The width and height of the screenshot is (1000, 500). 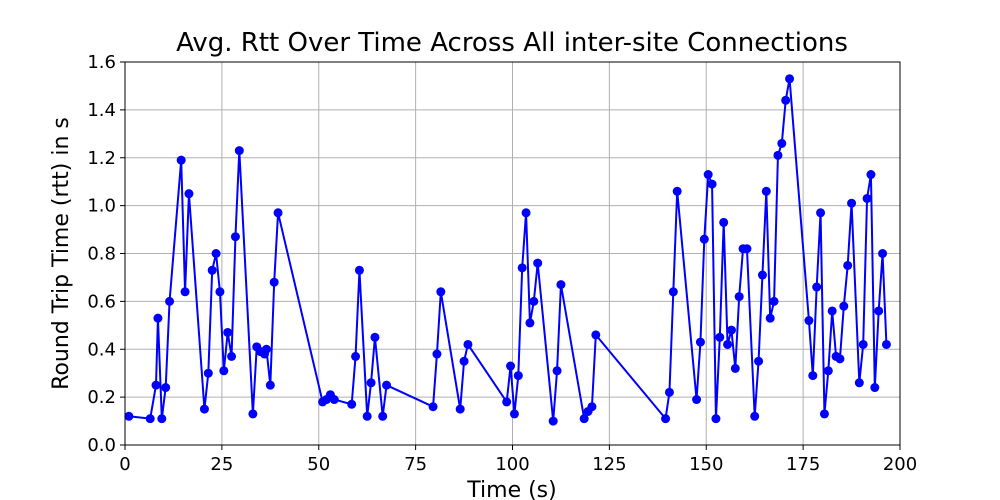 What do you see at coordinates (609, 464) in the screenshot?
I see `x-tick-label: 125` at bounding box center [609, 464].